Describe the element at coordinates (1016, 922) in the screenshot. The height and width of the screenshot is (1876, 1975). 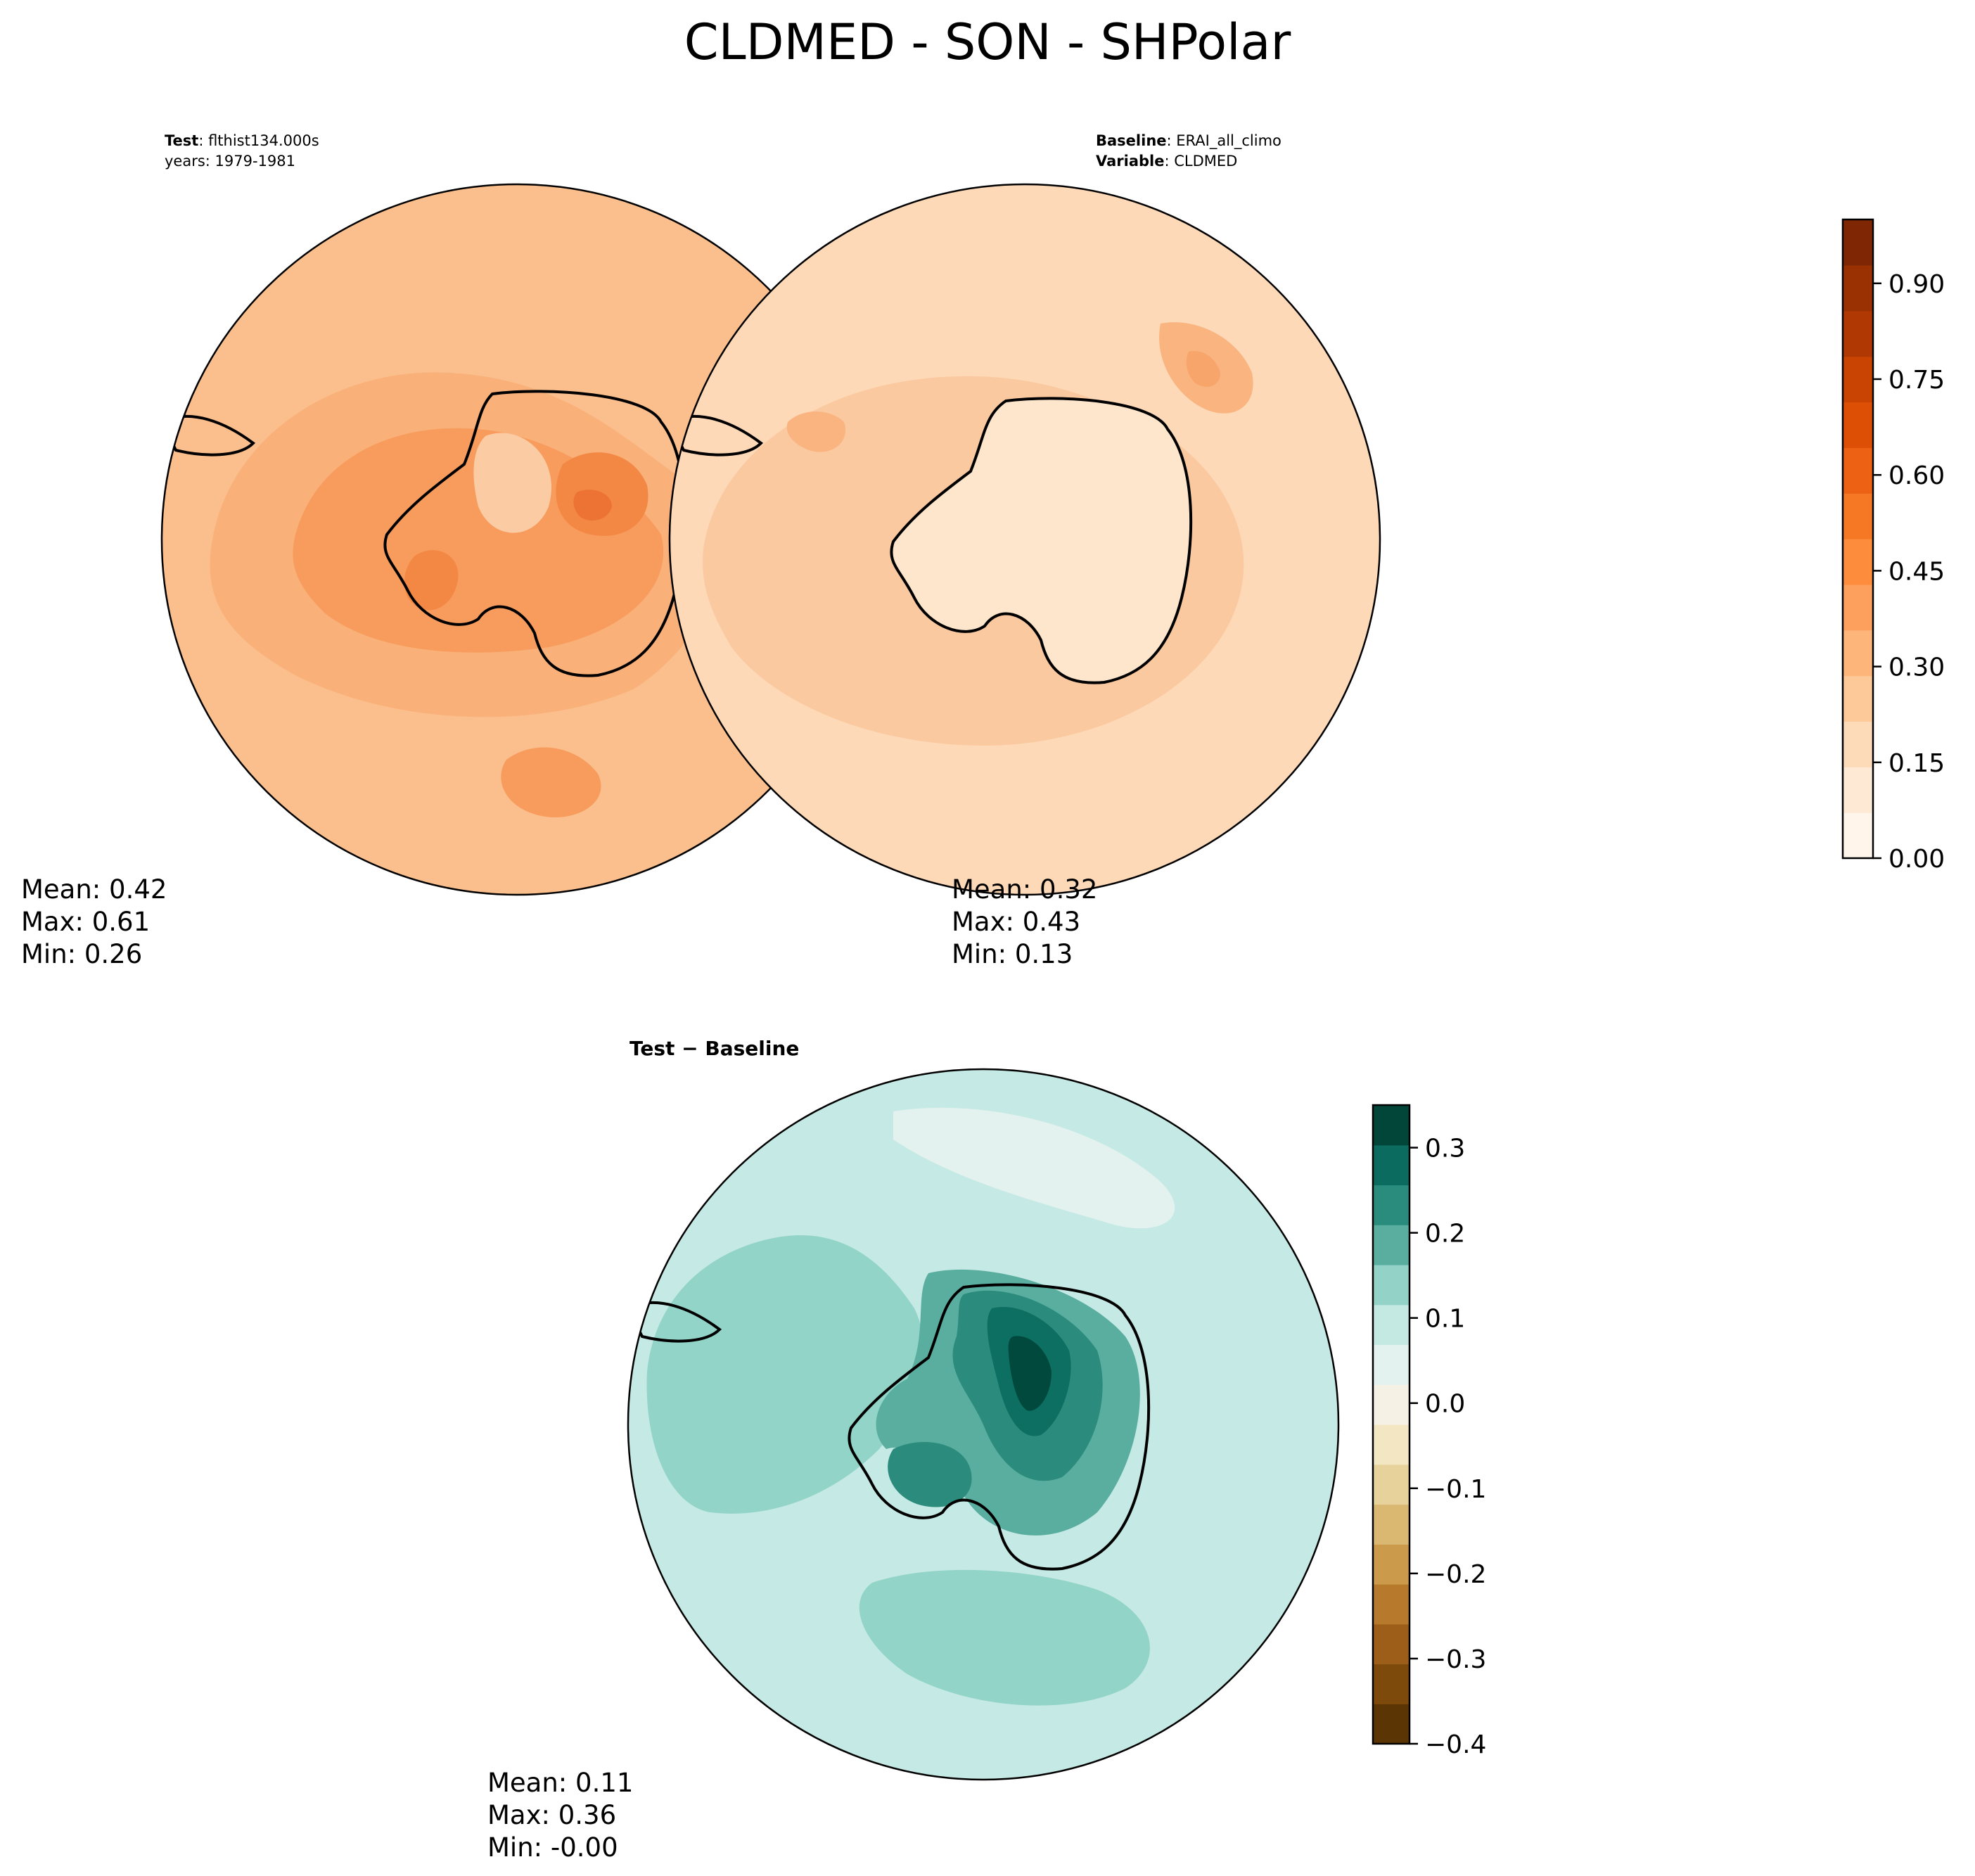
I see `baseline-max: Max: 0.43` at that location.